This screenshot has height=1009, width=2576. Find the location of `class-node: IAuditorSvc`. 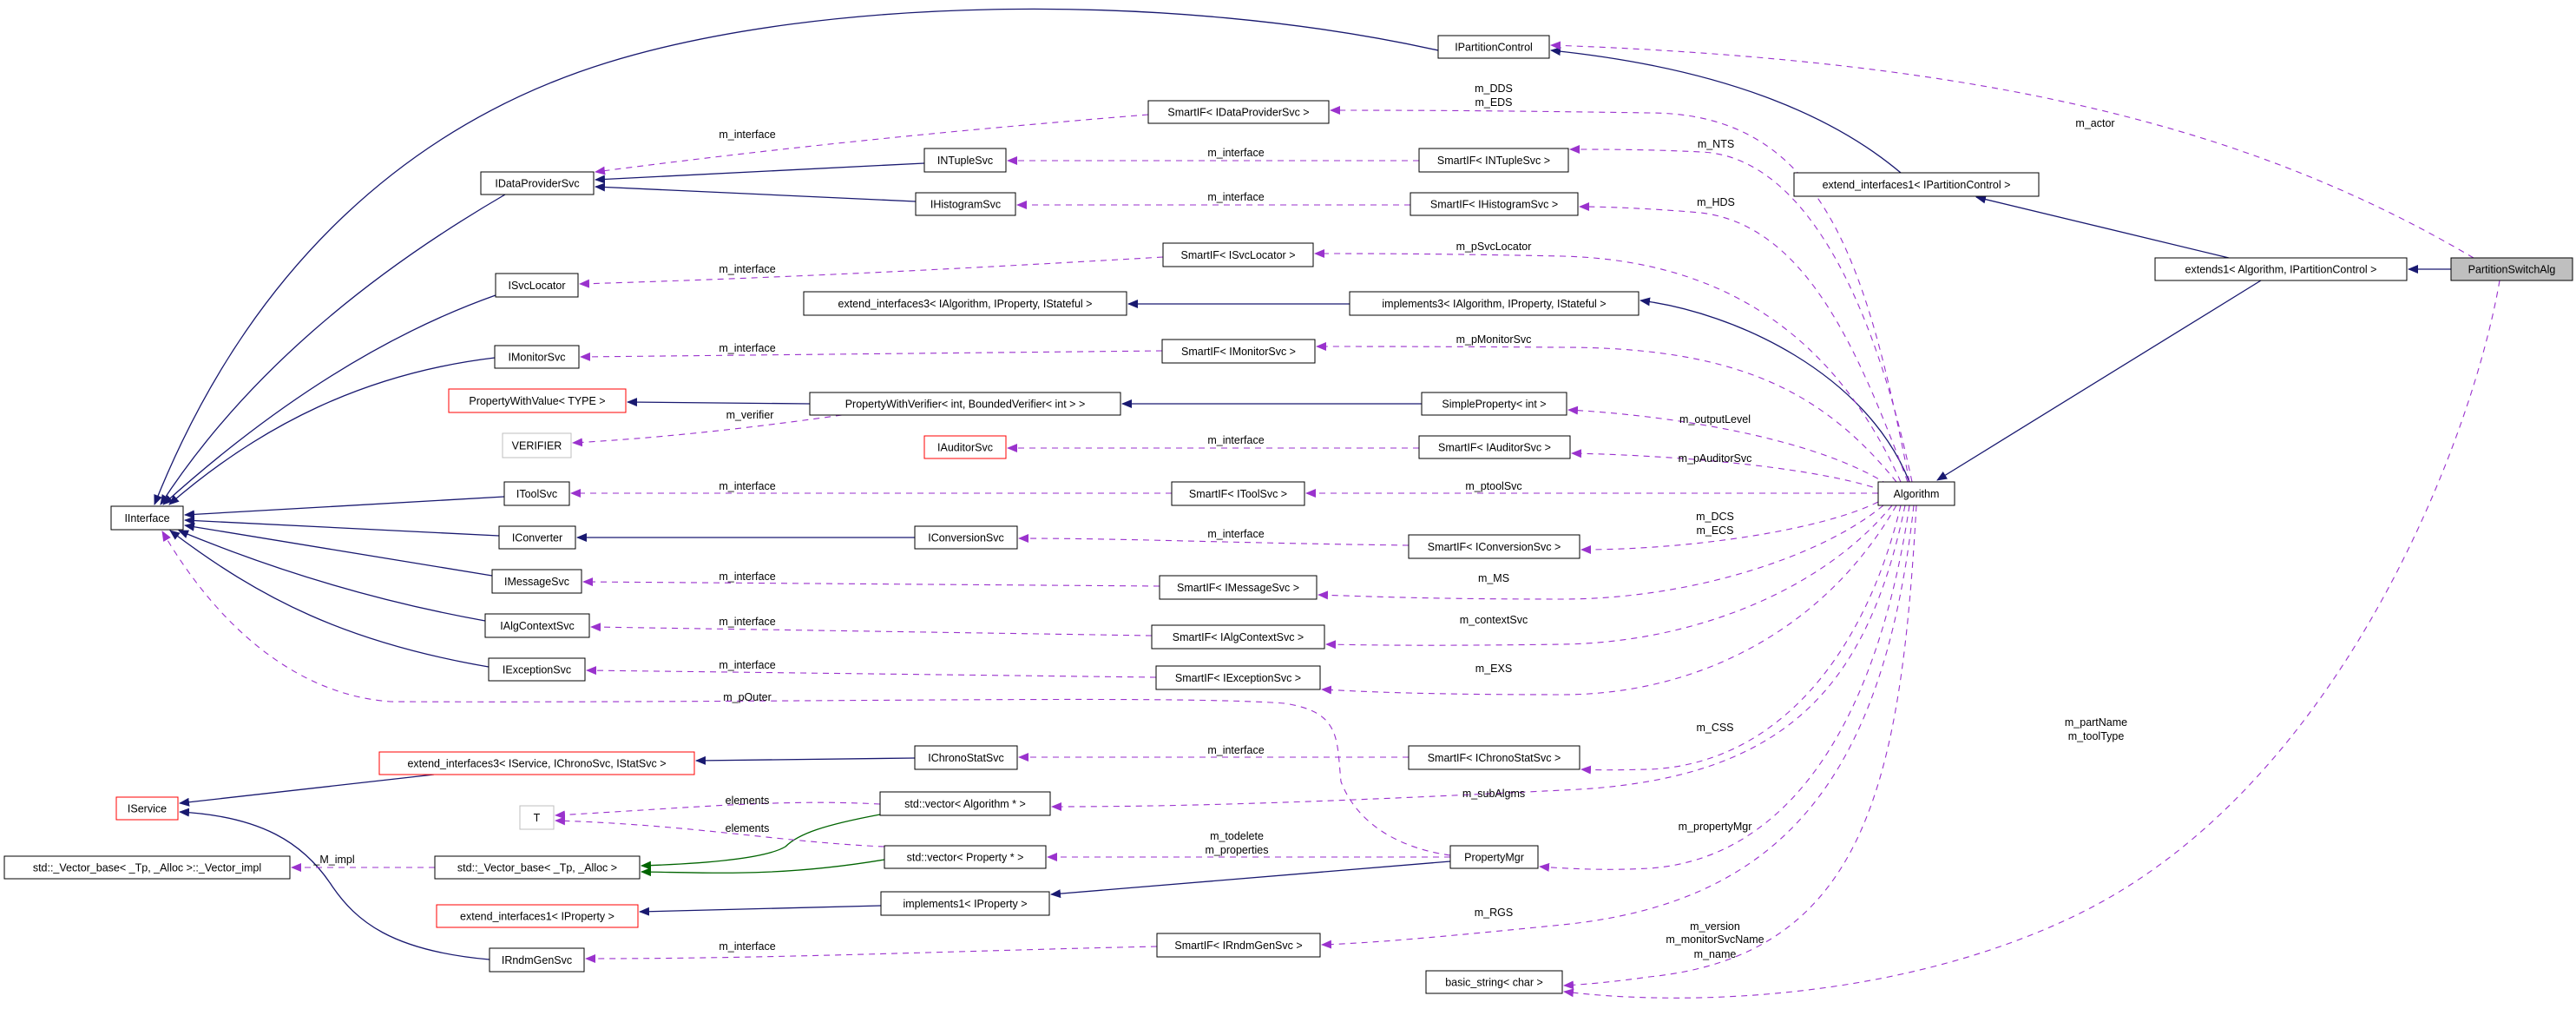

class-node: IAuditorSvc is located at coordinates (965, 447).